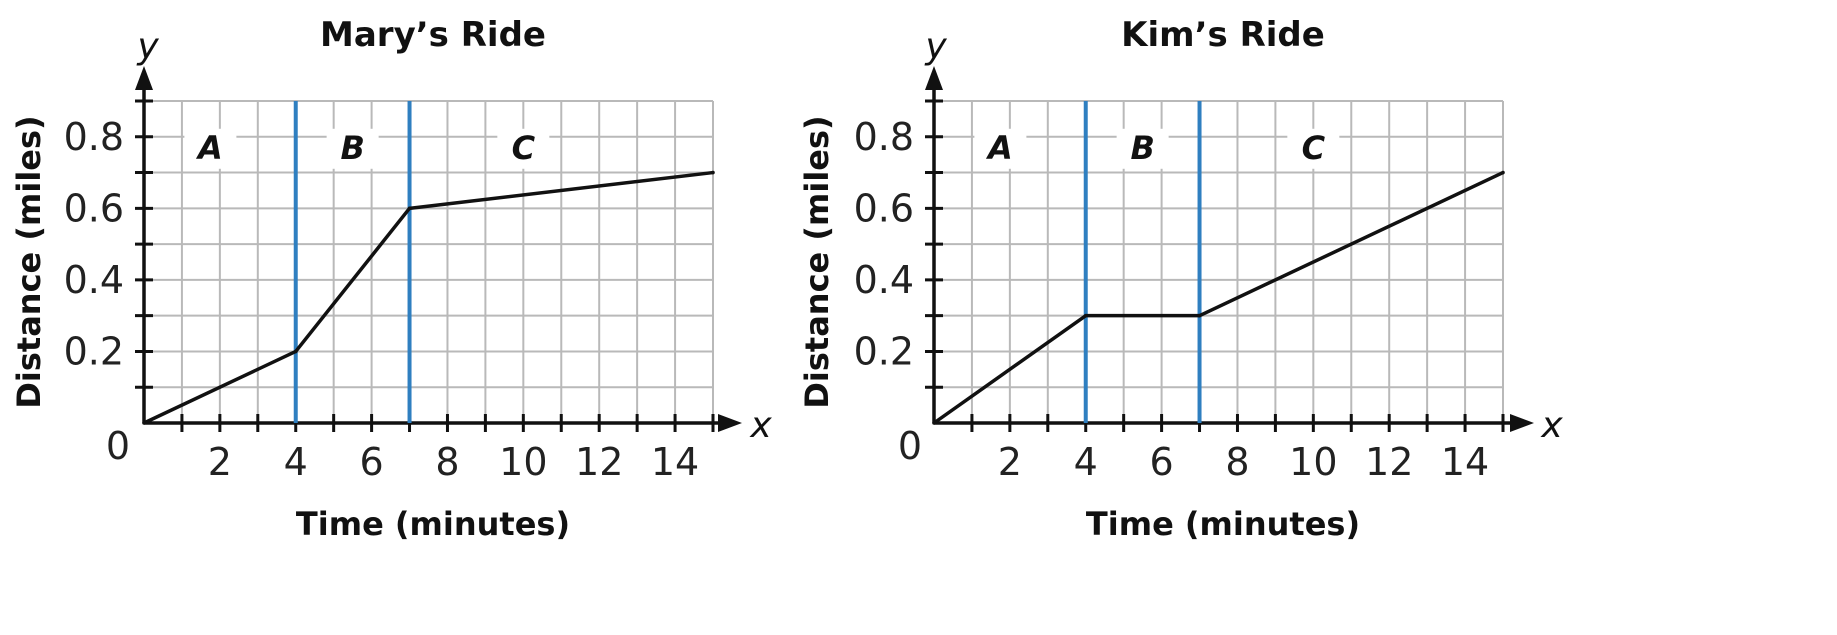 This screenshot has height=635, width=1837. I want to click on chart-title: Kim’s Ride, so click(1223, 35).